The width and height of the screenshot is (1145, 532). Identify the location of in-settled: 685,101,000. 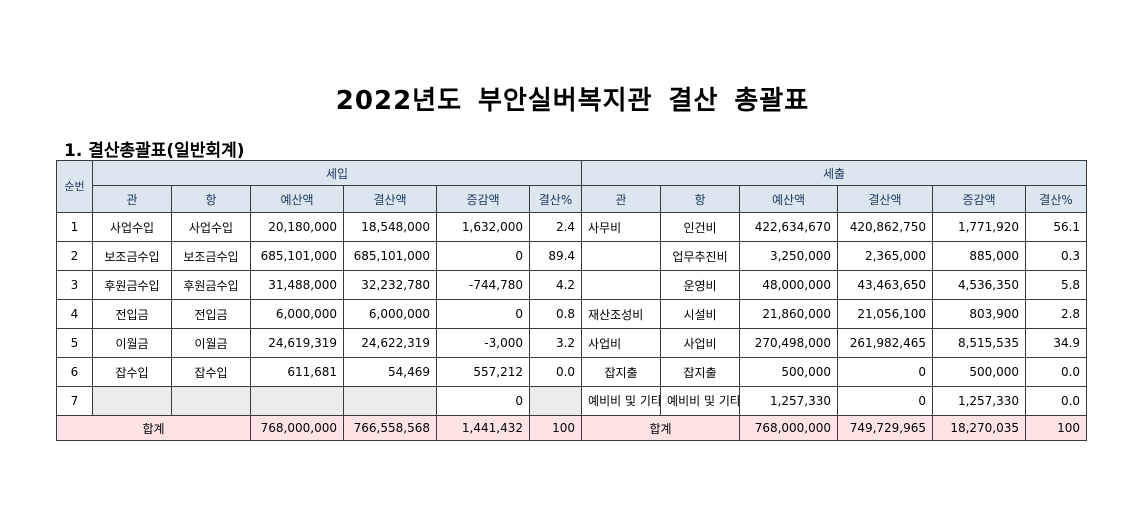
(390, 256).